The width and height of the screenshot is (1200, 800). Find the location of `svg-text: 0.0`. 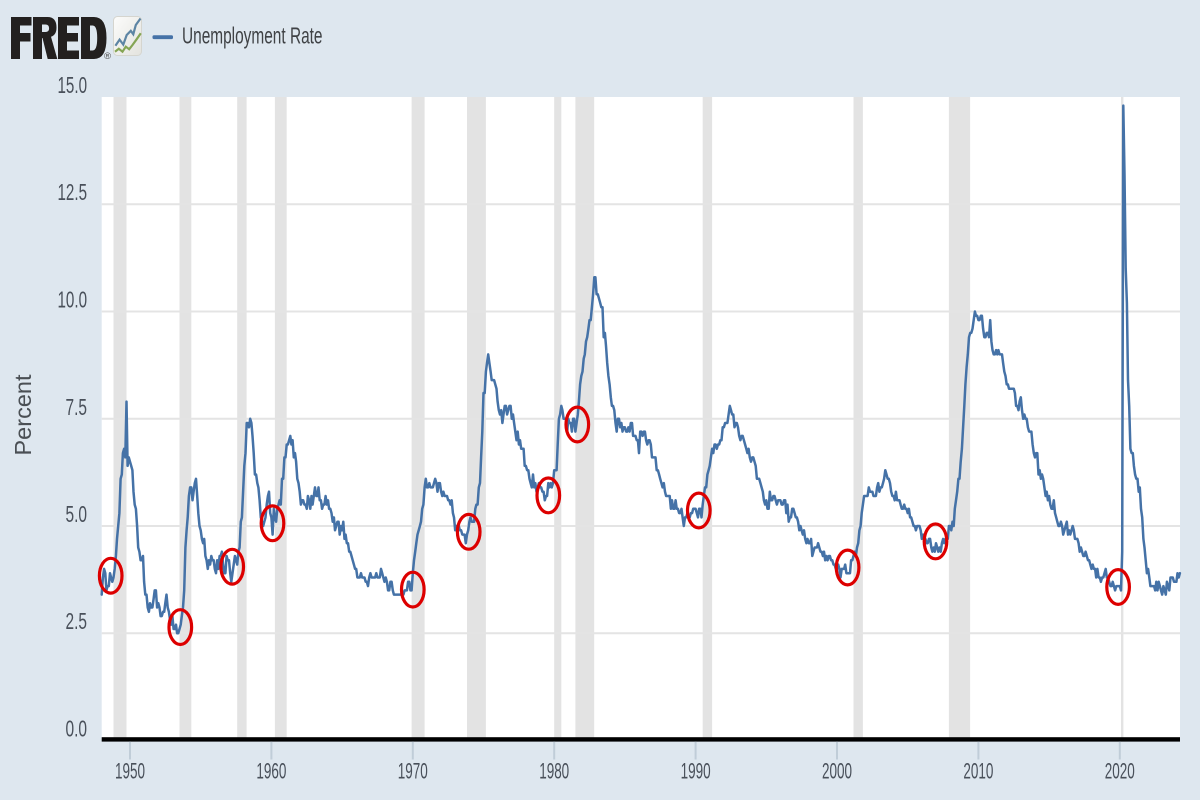

svg-text: 0.0 is located at coordinates (77, 729).